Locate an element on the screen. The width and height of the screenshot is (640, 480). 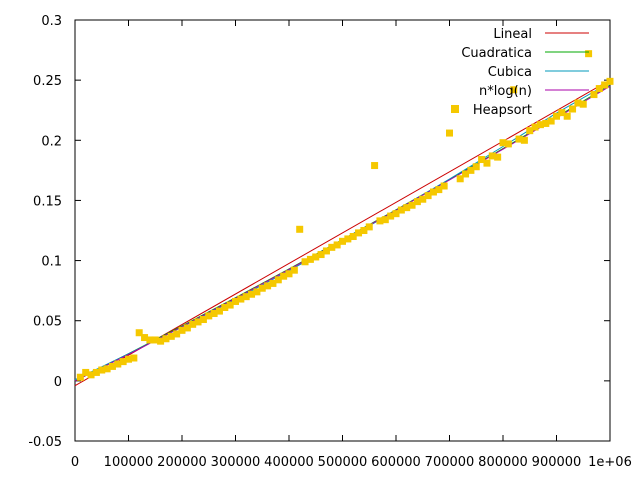
x-tick-label: 100000 is located at coordinates (129, 462).